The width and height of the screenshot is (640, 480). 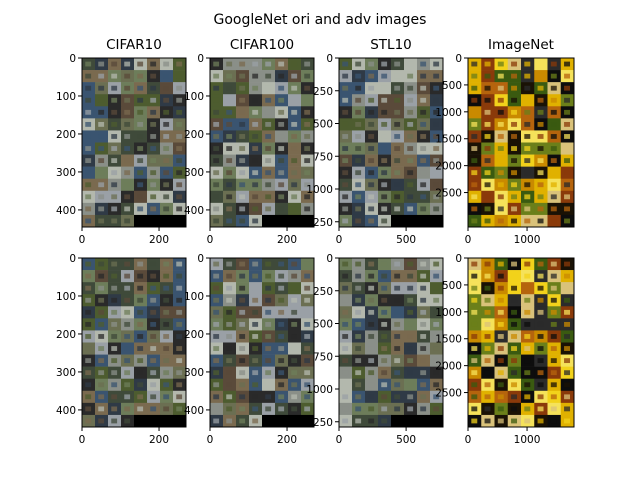 What do you see at coordinates (159, 440) in the screenshot?
I see `x-tick-label: 200` at bounding box center [159, 440].